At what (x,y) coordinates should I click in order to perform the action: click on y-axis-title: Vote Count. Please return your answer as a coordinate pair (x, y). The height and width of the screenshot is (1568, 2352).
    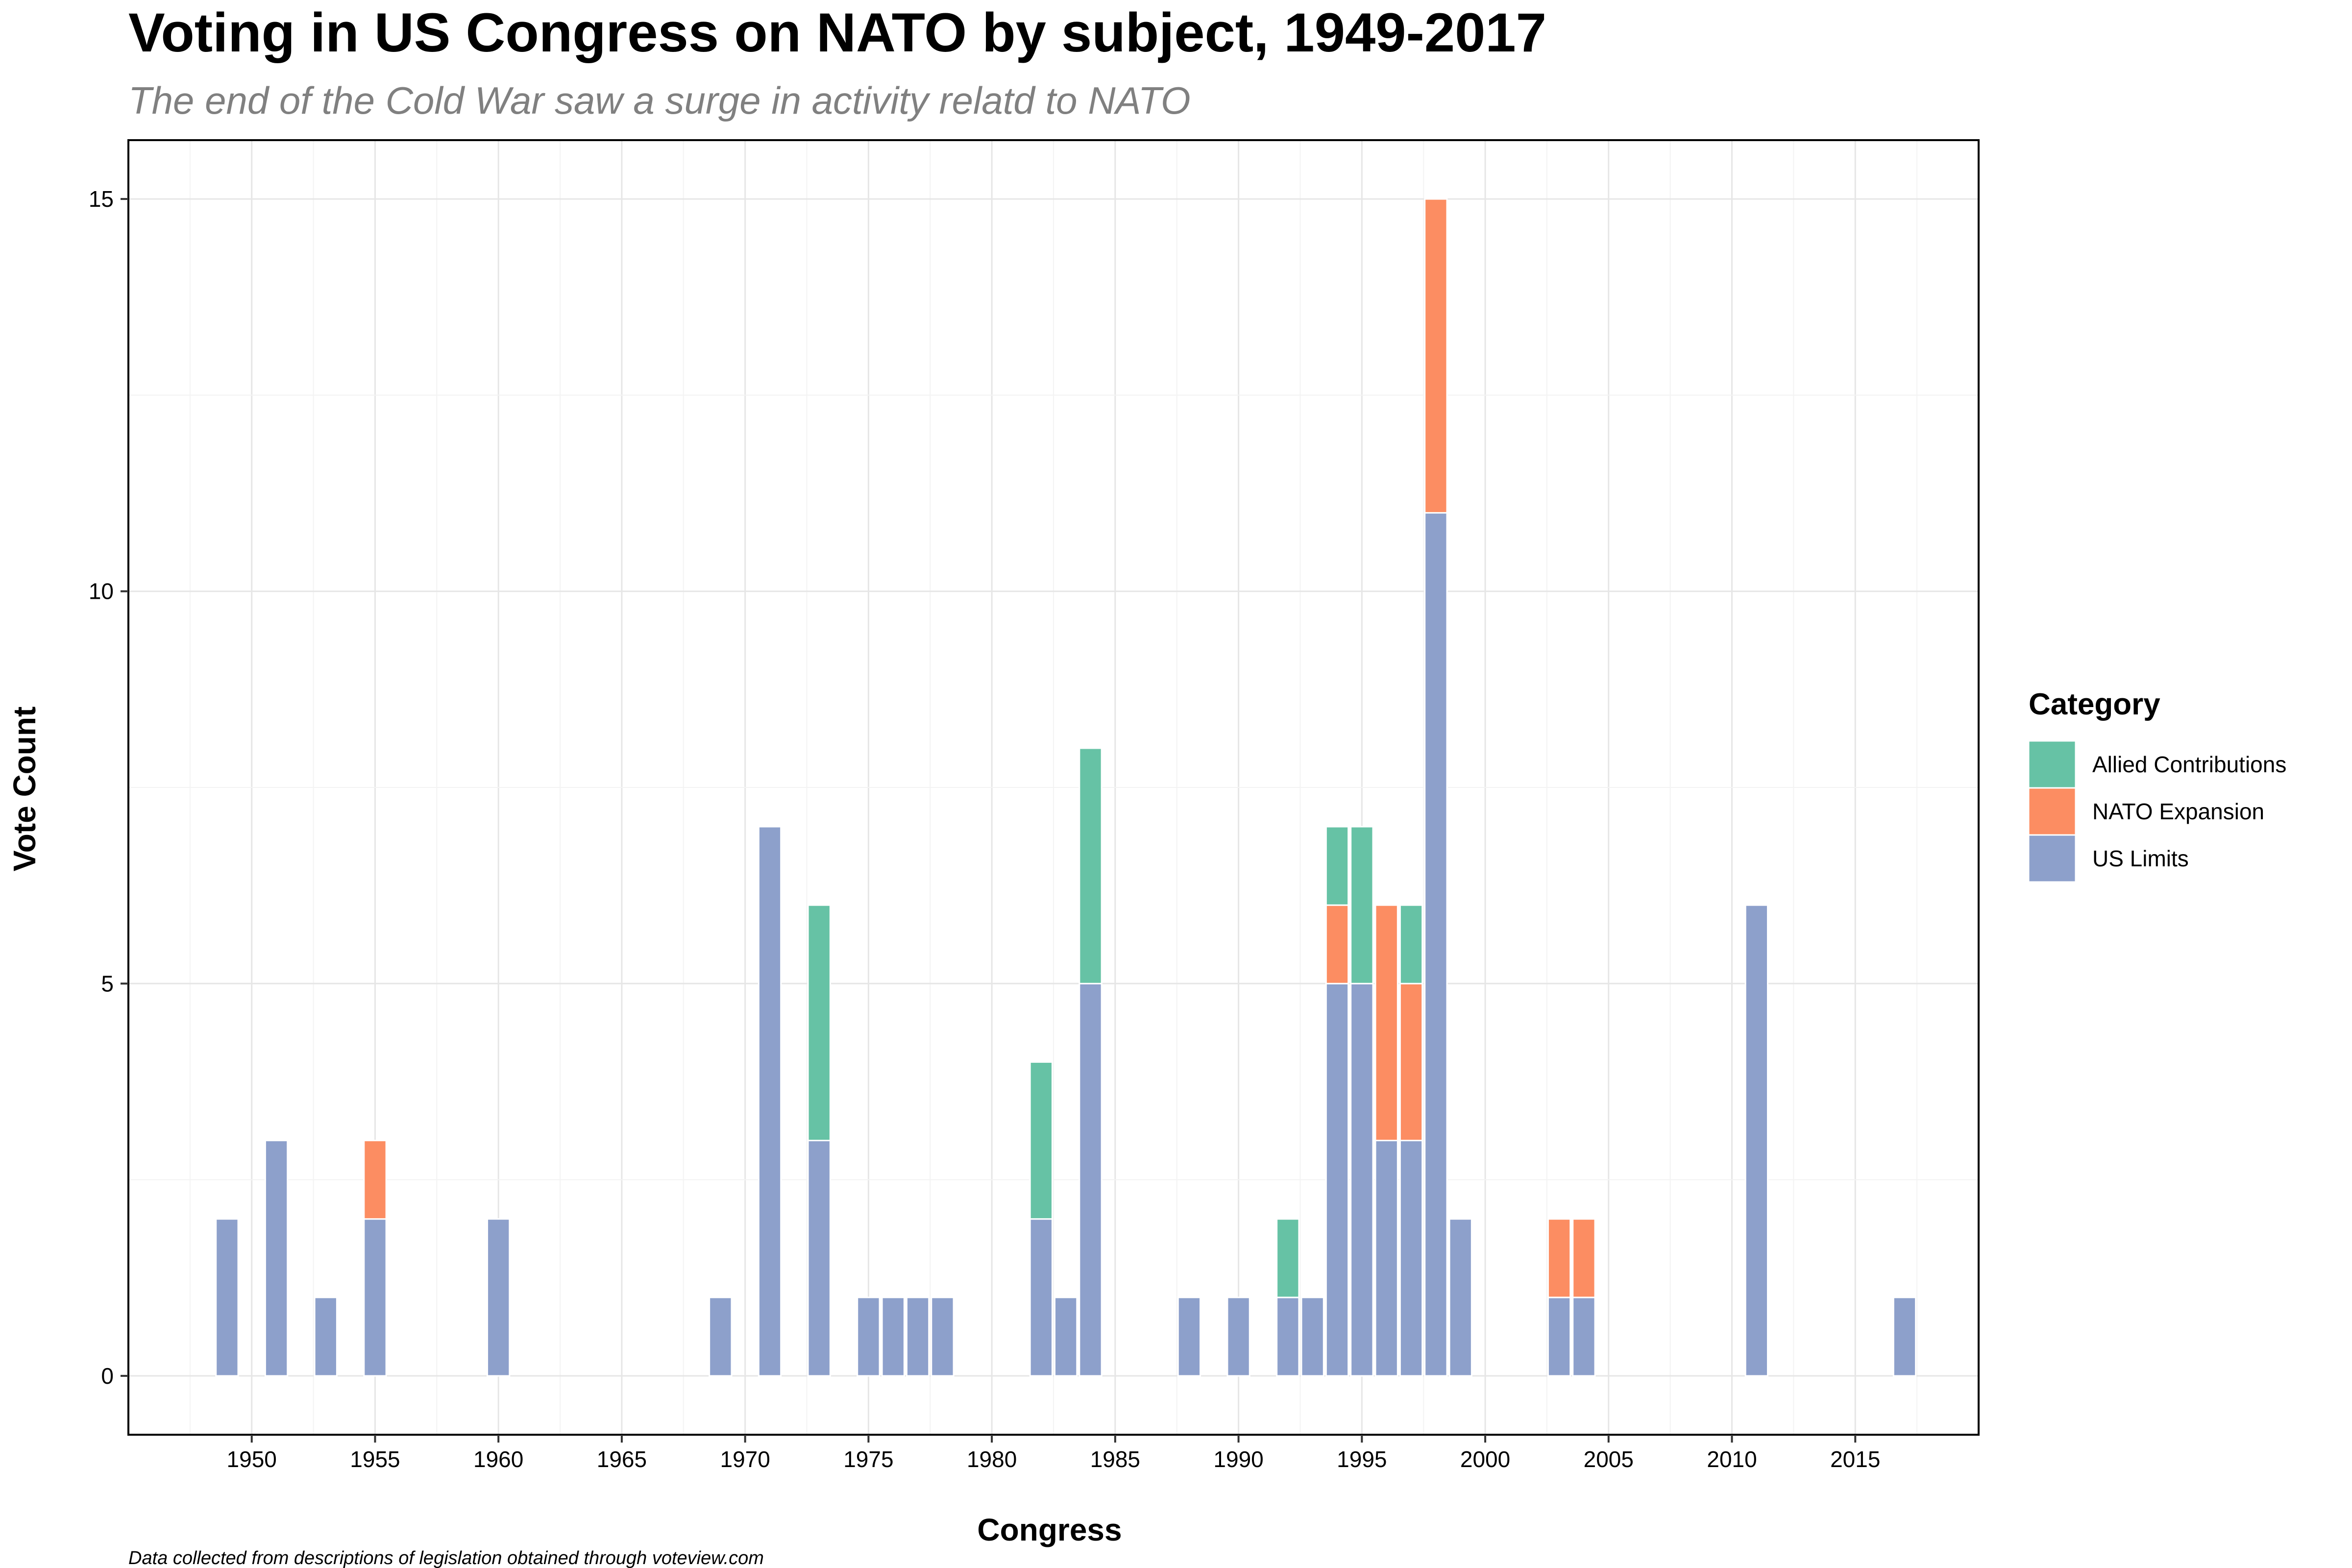
    Looking at the image, I should click on (24, 789).